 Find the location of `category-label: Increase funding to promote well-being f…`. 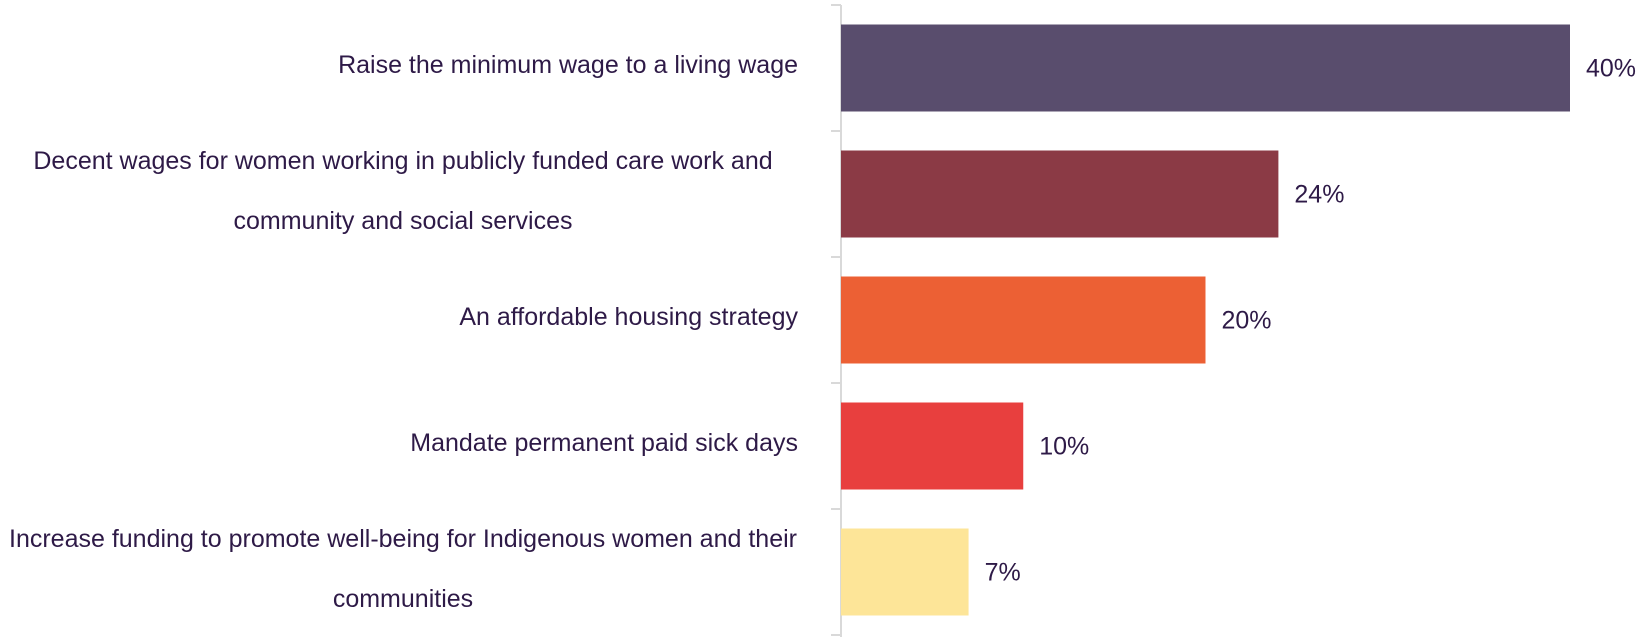

category-label: Increase funding to promote well-being f… is located at coordinates (403, 569).